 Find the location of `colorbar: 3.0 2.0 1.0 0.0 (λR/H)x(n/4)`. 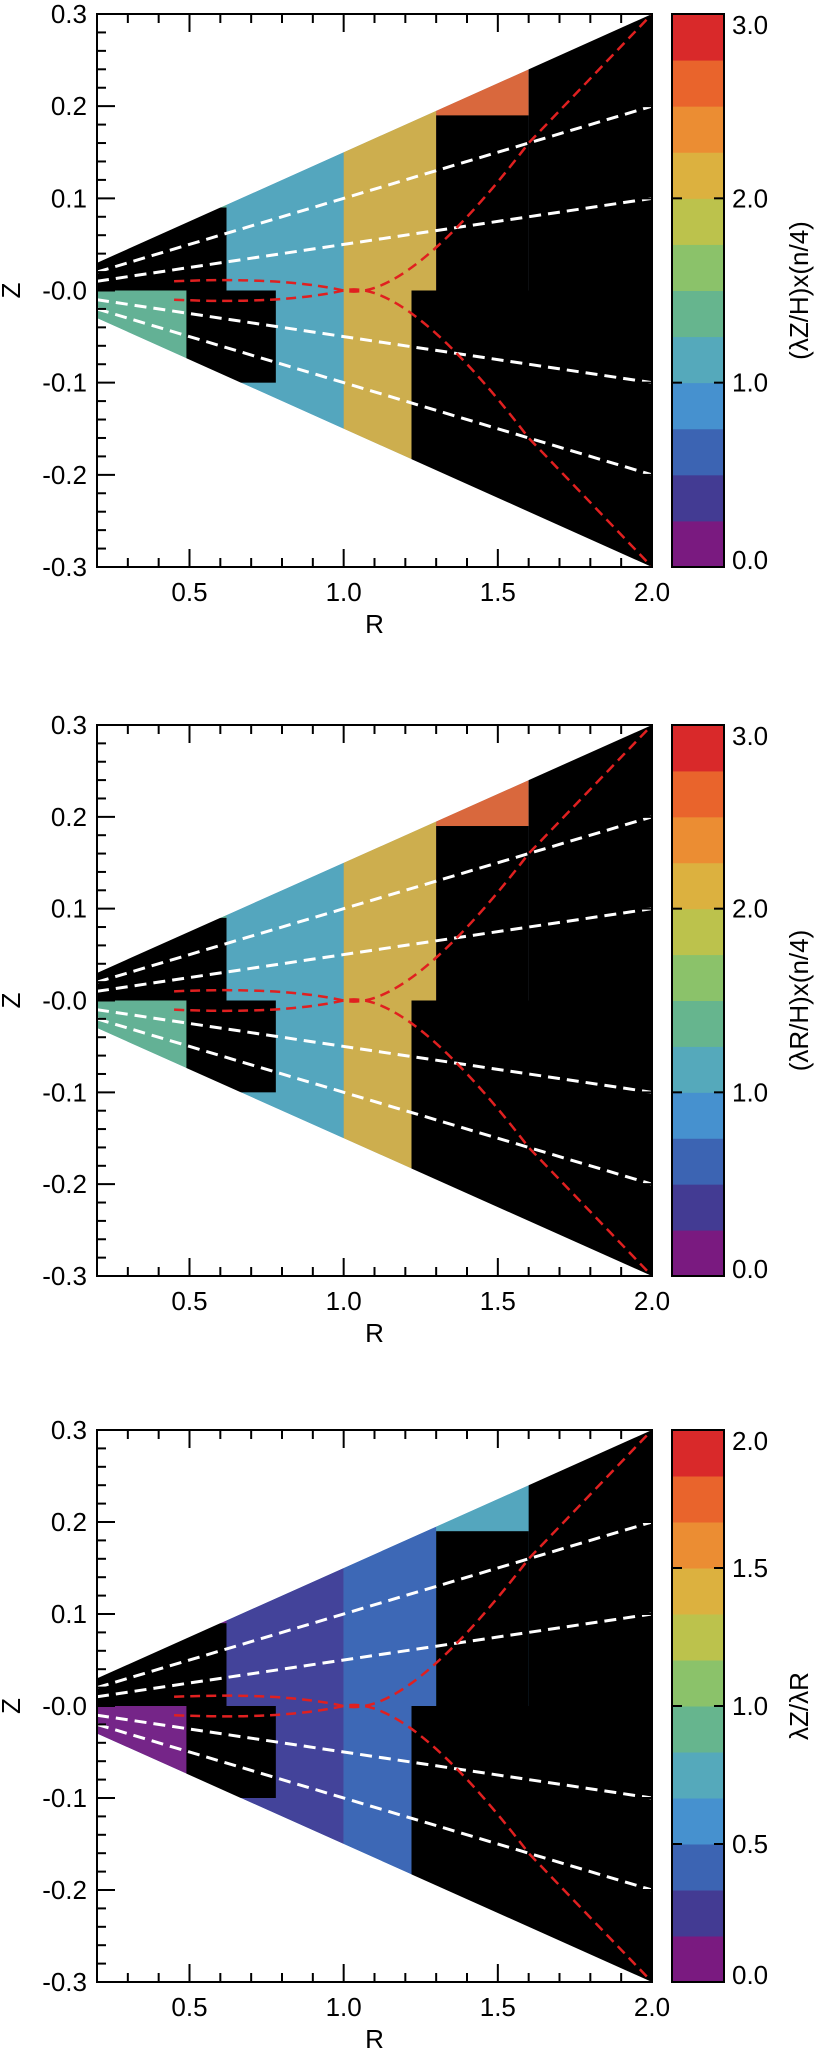

colorbar: 3.0 2.0 1.0 0.0 (λR/H)x(n/4) is located at coordinates (742, 1002).